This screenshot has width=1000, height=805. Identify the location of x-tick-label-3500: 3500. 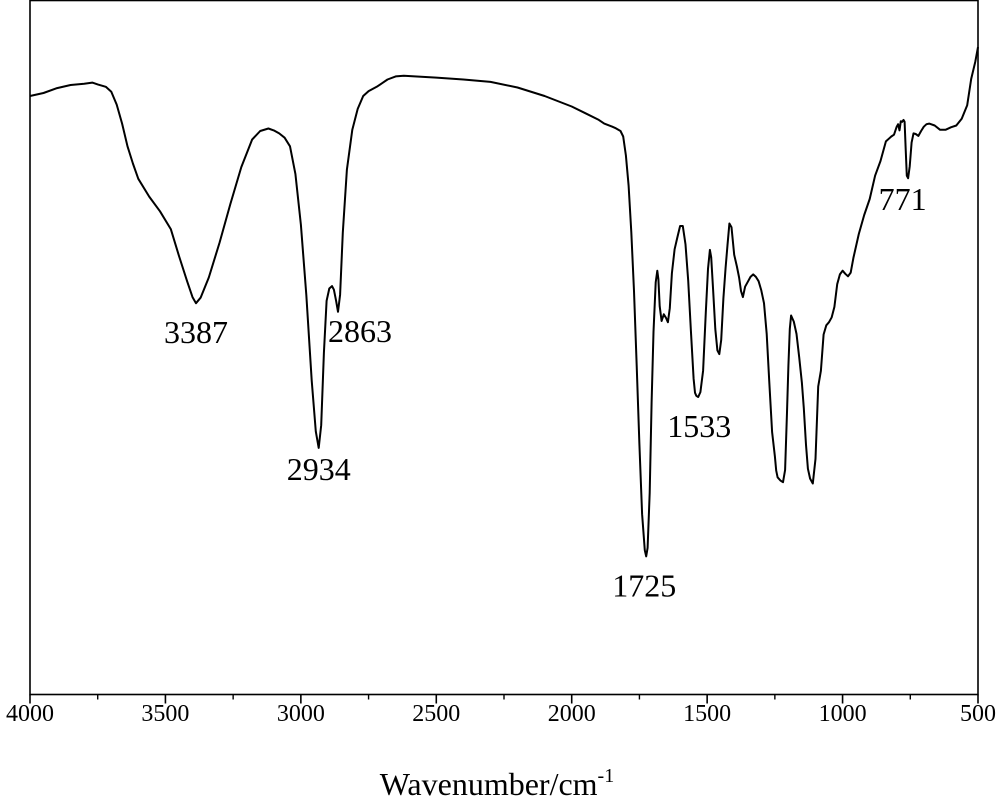
(165, 714).